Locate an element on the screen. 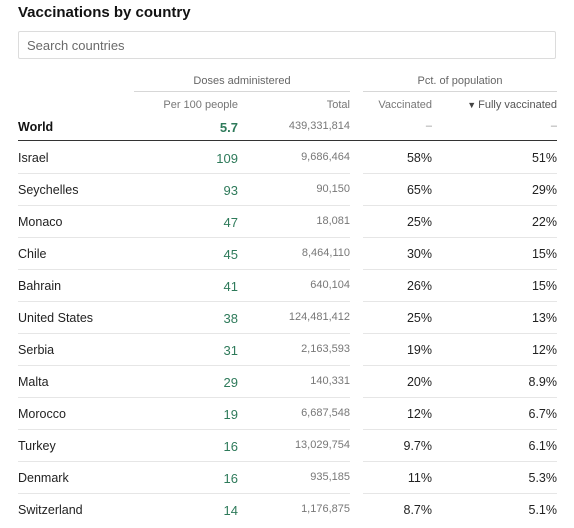  total-value: 18,081 is located at coordinates (333, 221).